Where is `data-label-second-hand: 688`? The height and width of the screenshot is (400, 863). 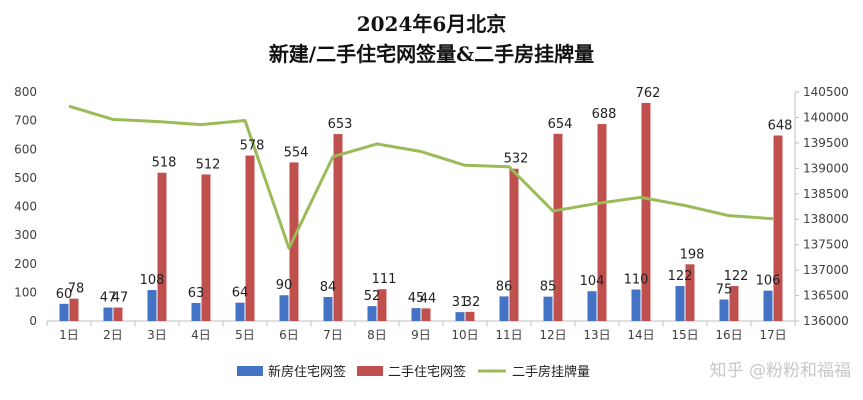
data-label-second-hand: 688 is located at coordinates (604, 114).